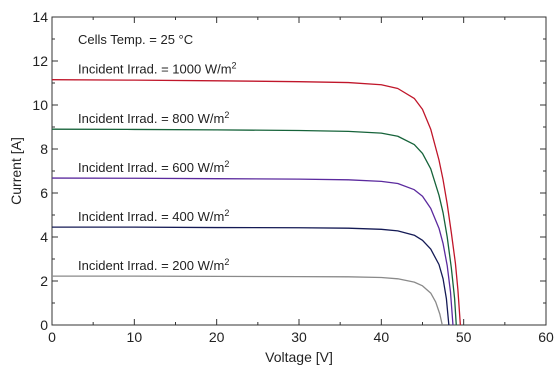 The image size is (556, 367). What do you see at coordinates (464, 337) in the screenshot?
I see `x-tick-label: 50` at bounding box center [464, 337].